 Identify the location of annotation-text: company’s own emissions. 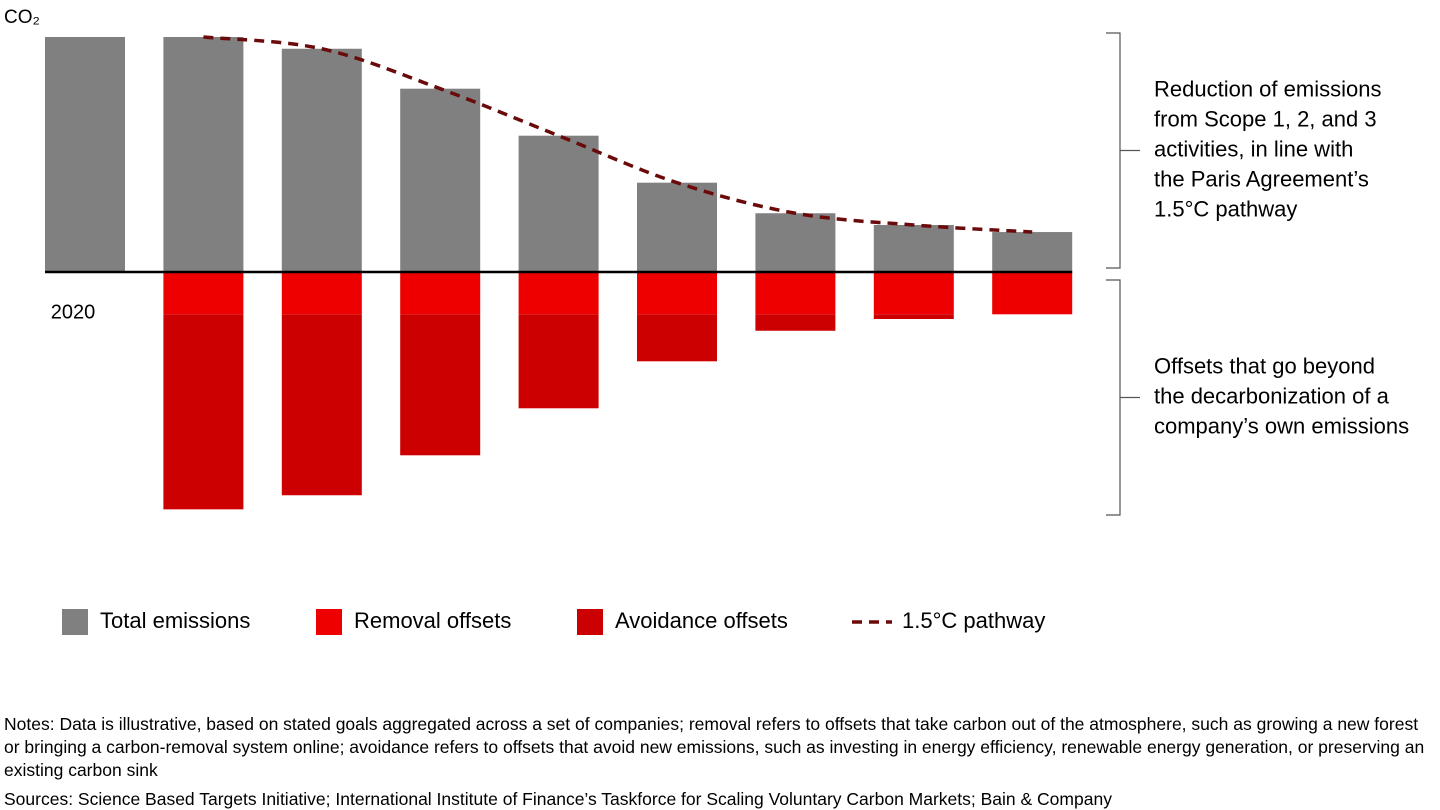
(1281, 425).